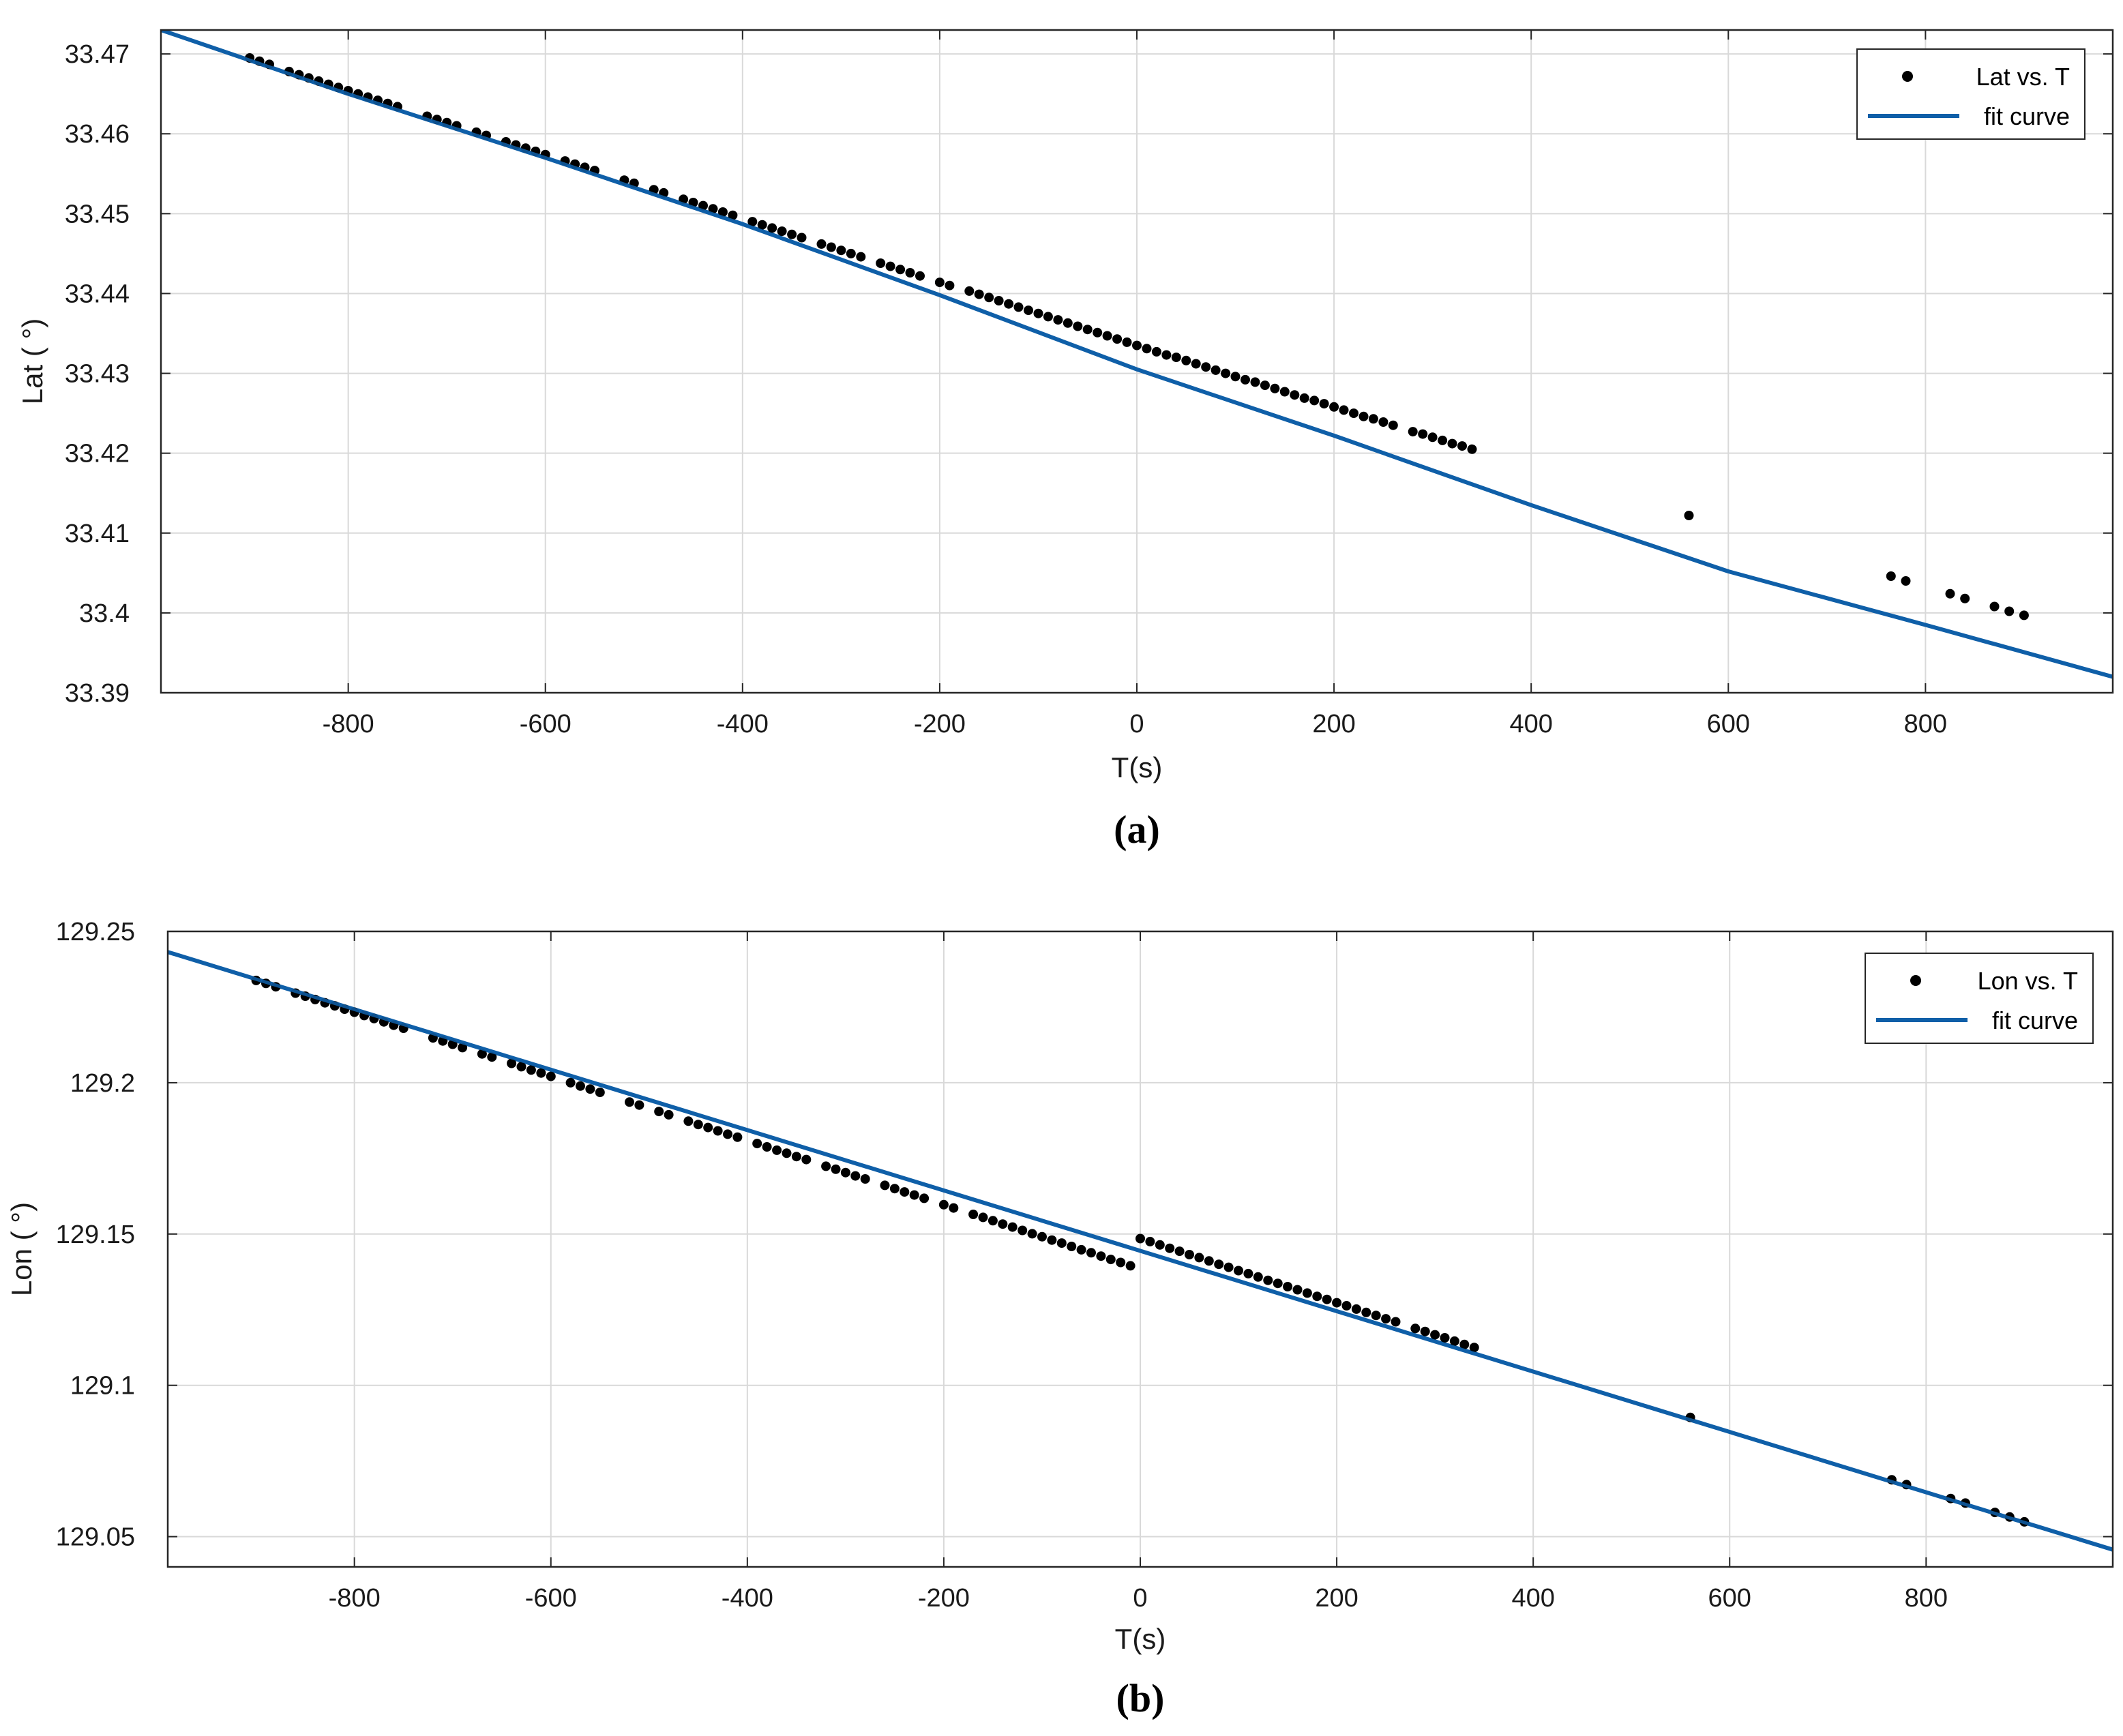 This screenshot has height=1736, width=2123. I want to click on legend-label-points: Lon vs. T, so click(2028, 981).